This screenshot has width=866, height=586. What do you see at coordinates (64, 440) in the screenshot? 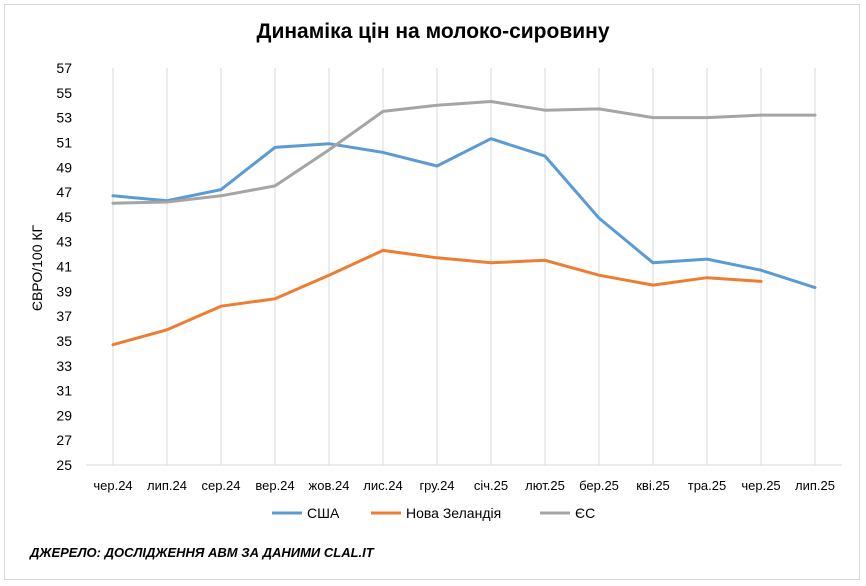
I see `y-tick-label: 27` at bounding box center [64, 440].